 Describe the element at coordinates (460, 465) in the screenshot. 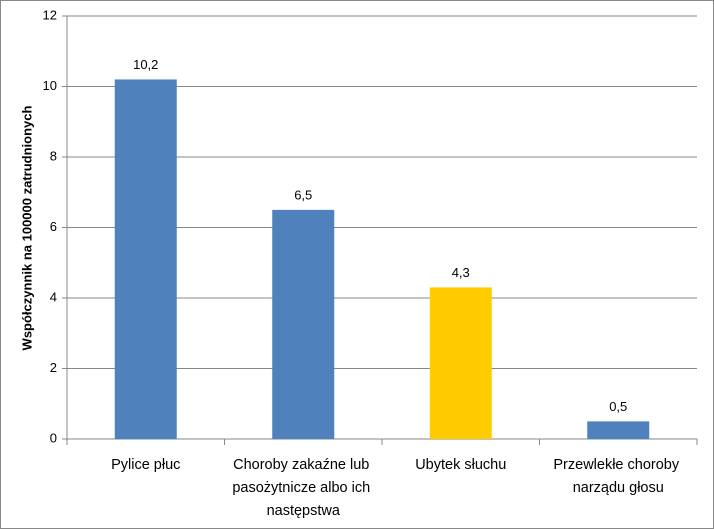

I see `x-tick-label: Ubytek słuchu` at that location.